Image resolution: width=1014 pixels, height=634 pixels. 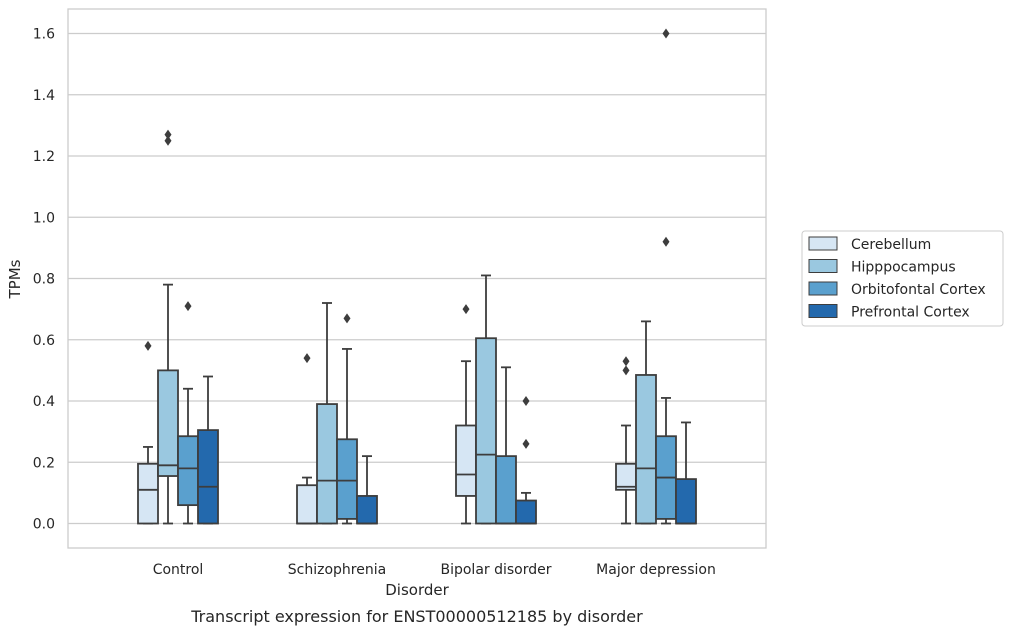 What do you see at coordinates (918, 290) in the screenshot?
I see `legend-label: Orbitofontal Cortex` at bounding box center [918, 290].